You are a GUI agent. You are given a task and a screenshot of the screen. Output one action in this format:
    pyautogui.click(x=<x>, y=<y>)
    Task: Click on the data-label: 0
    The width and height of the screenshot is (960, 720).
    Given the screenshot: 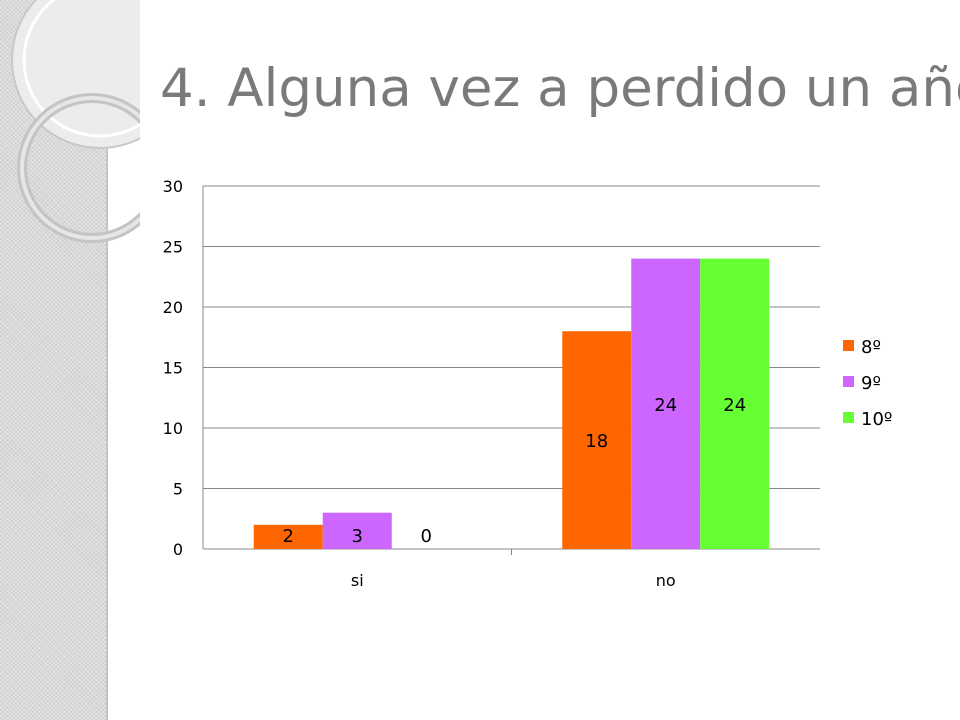 What is the action you would take?
    pyautogui.click(x=426, y=536)
    